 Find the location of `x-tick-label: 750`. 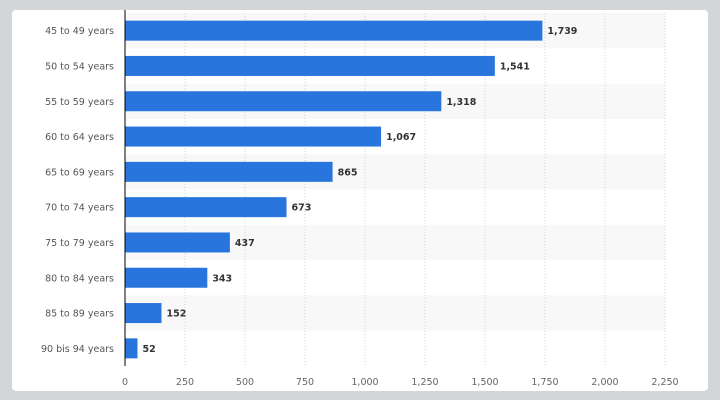

x-tick-label: 750 is located at coordinates (305, 382).